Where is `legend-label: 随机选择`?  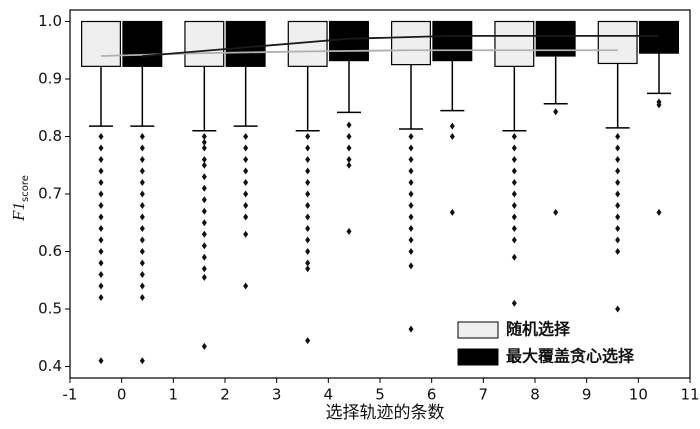
legend-label: 随机选择 is located at coordinates (538, 329).